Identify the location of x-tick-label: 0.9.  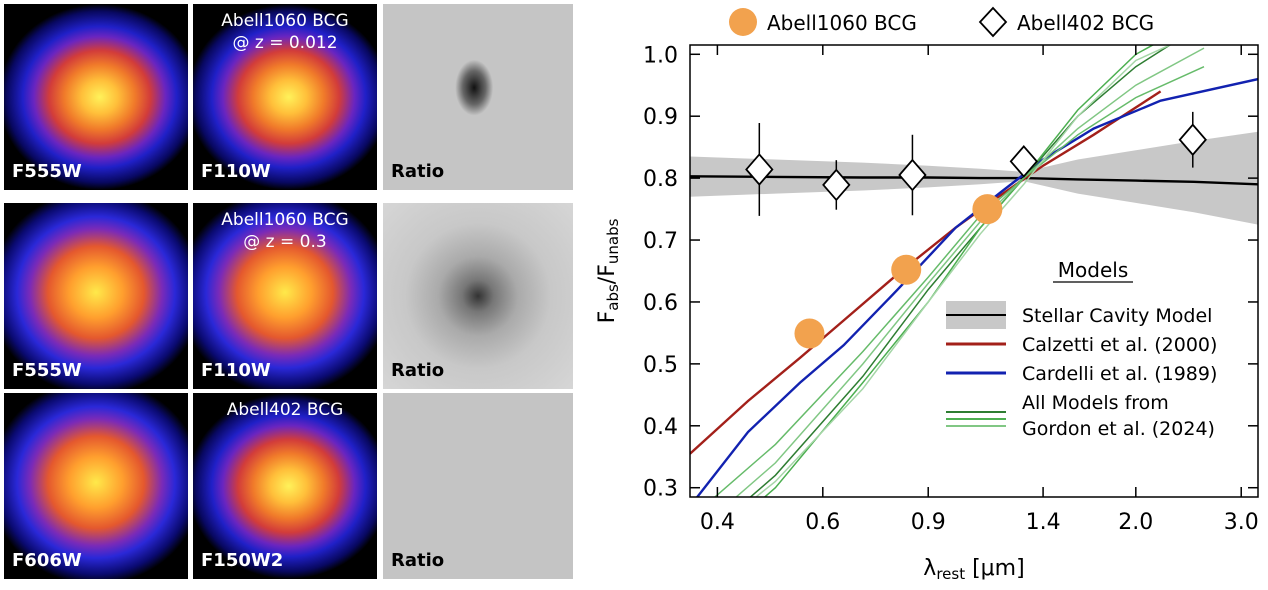
(928, 522).